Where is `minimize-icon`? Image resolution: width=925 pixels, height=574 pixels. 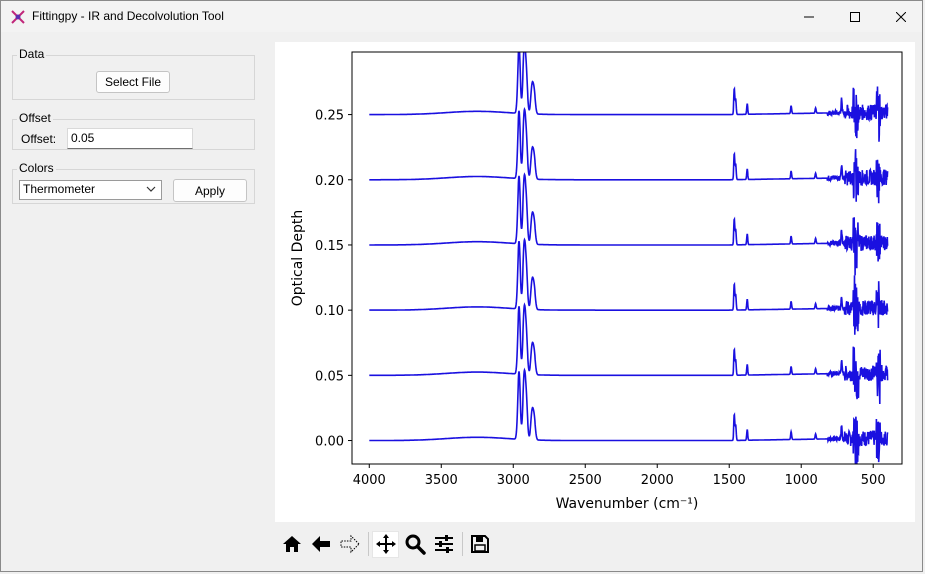
minimize-icon is located at coordinates (809, 16).